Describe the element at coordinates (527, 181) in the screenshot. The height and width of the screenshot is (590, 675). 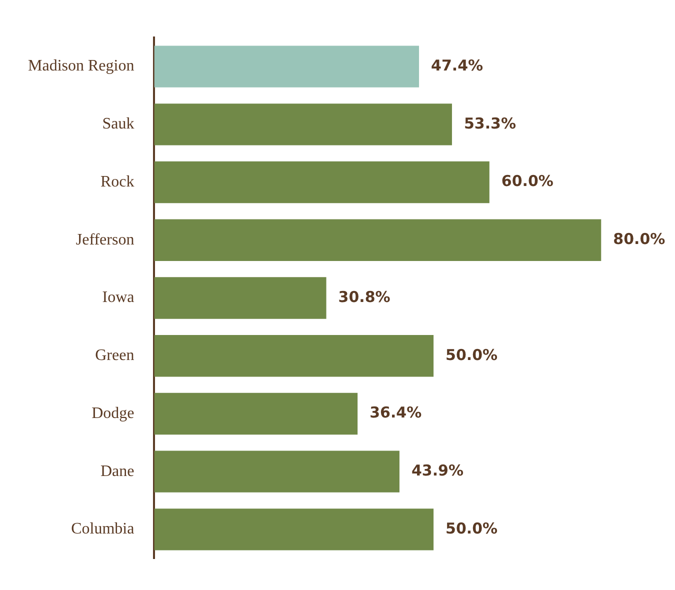
I see `data-label: 60.0%` at that location.